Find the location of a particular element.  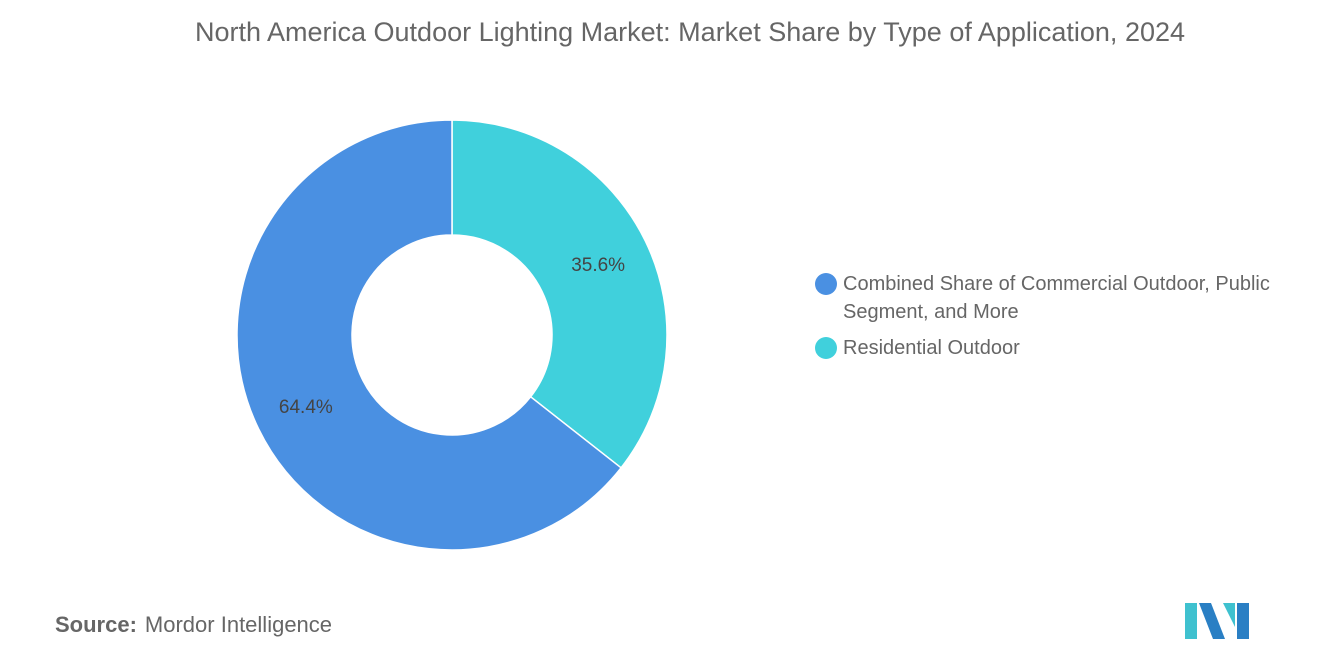

mordor-logo is located at coordinates (1217, 621).